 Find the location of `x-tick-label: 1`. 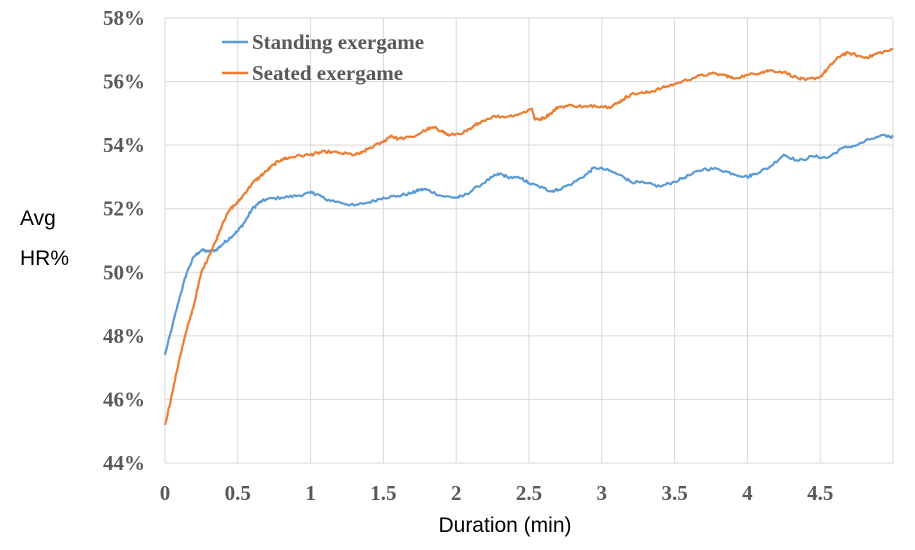

x-tick-label: 1 is located at coordinates (310, 493).